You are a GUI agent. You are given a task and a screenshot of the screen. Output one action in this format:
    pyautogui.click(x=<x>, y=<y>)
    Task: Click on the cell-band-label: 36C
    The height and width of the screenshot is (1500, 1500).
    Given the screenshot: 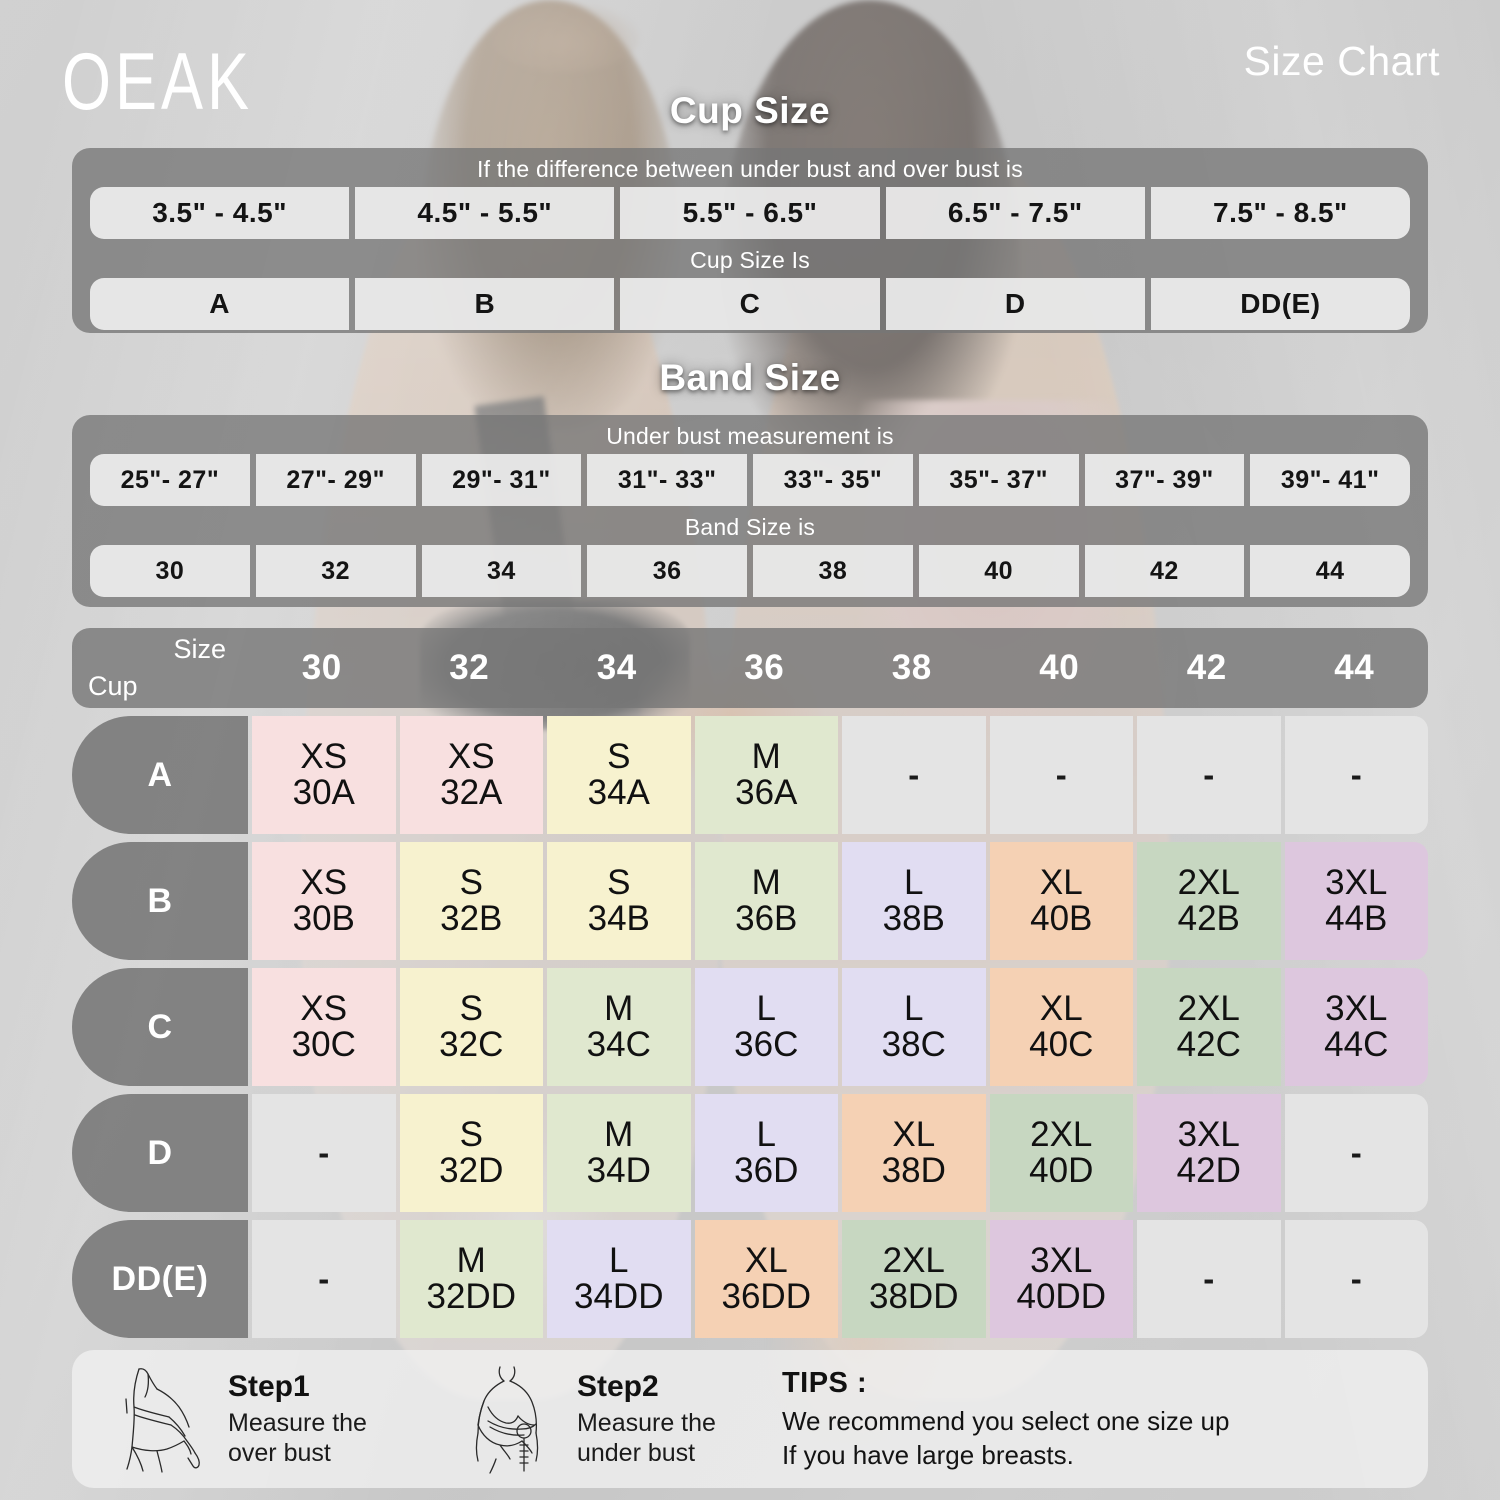 What is the action you would take?
    pyautogui.click(x=766, y=1044)
    